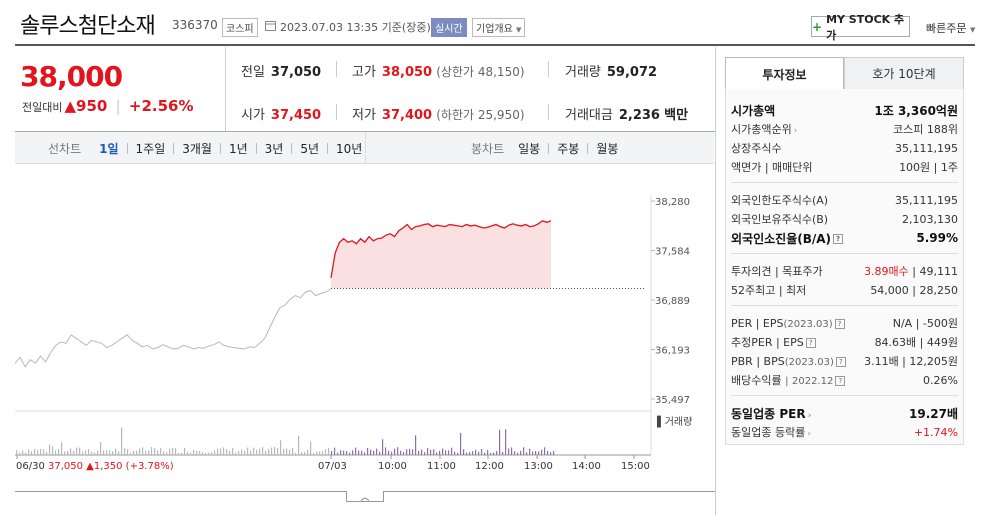  What do you see at coordinates (926, 148) in the screenshot?
I see `row-value: 35,111,195` at bounding box center [926, 148].